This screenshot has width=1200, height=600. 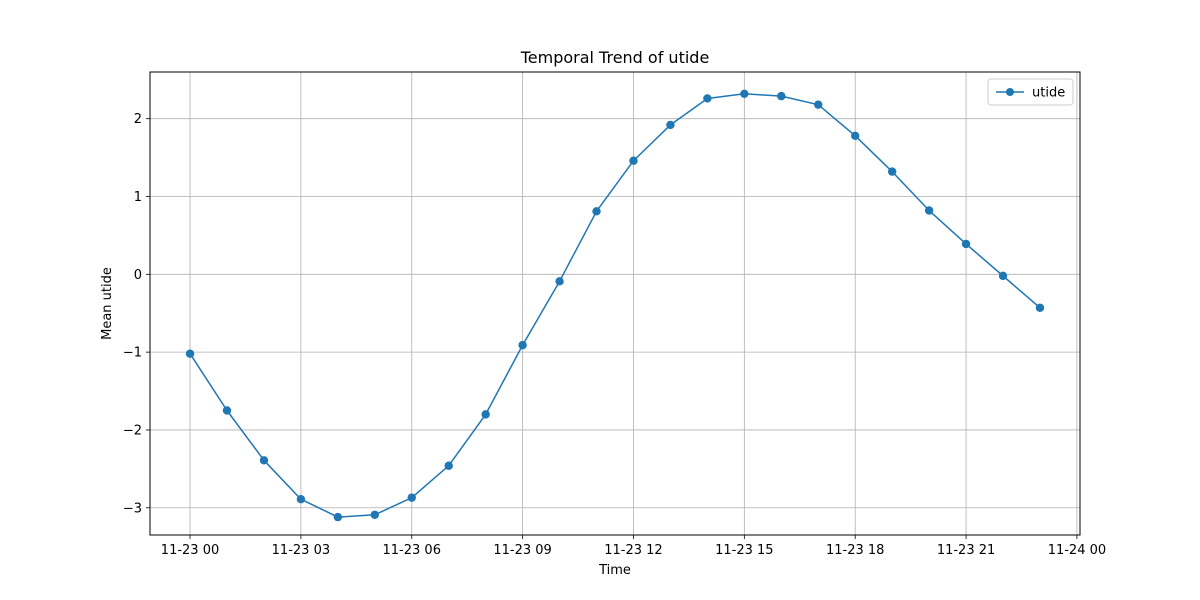 What do you see at coordinates (132, 353) in the screenshot?
I see `y-tick-label: −1` at bounding box center [132, 353].